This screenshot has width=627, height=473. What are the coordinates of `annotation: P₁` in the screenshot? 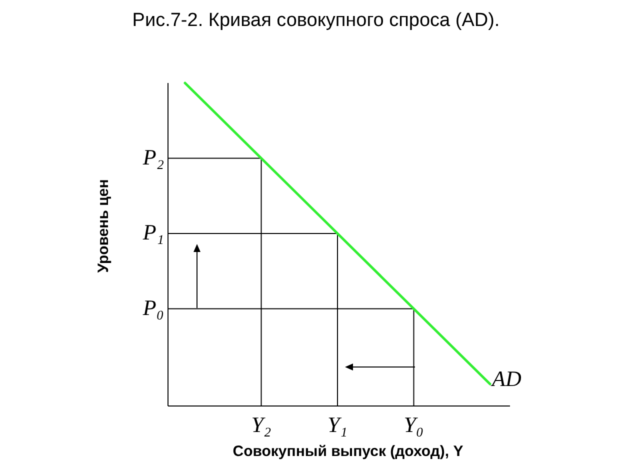 It's located at (153, 232).